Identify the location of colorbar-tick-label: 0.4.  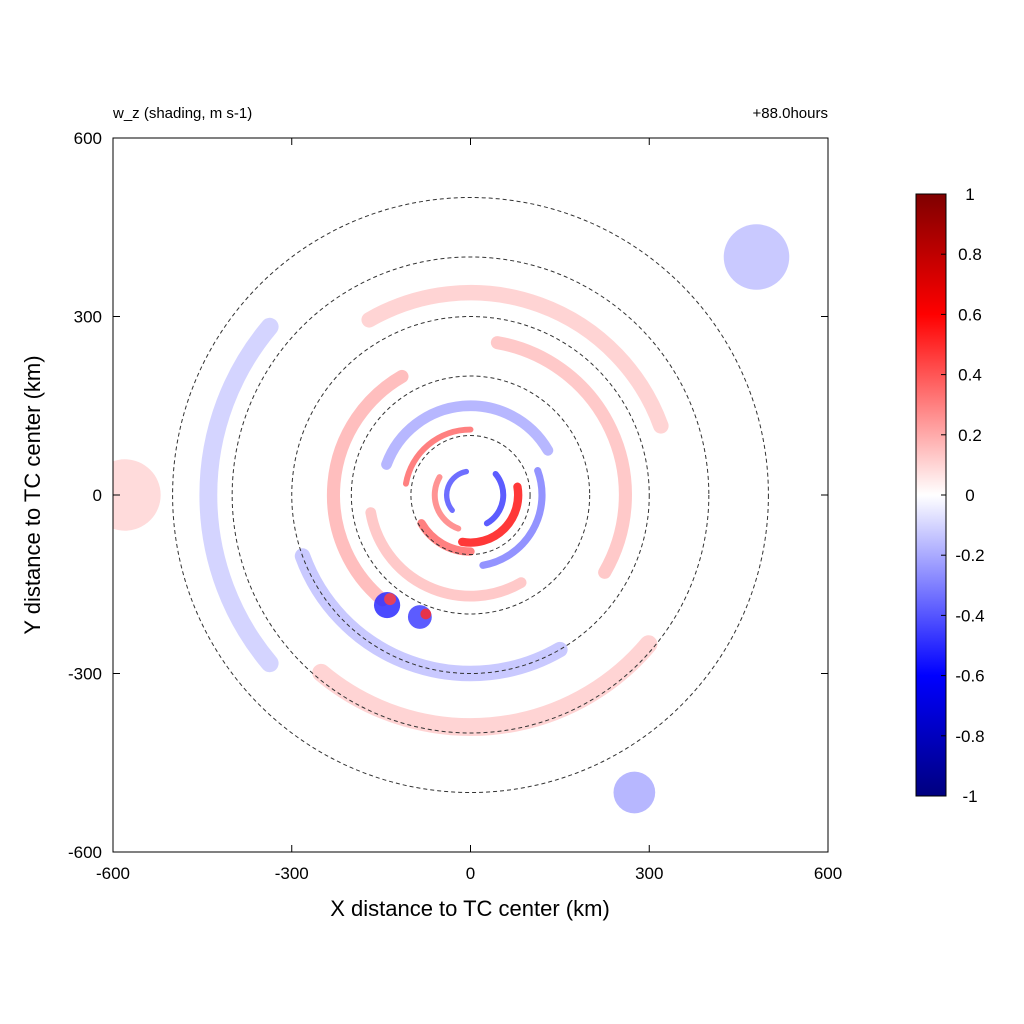
(970, 375).